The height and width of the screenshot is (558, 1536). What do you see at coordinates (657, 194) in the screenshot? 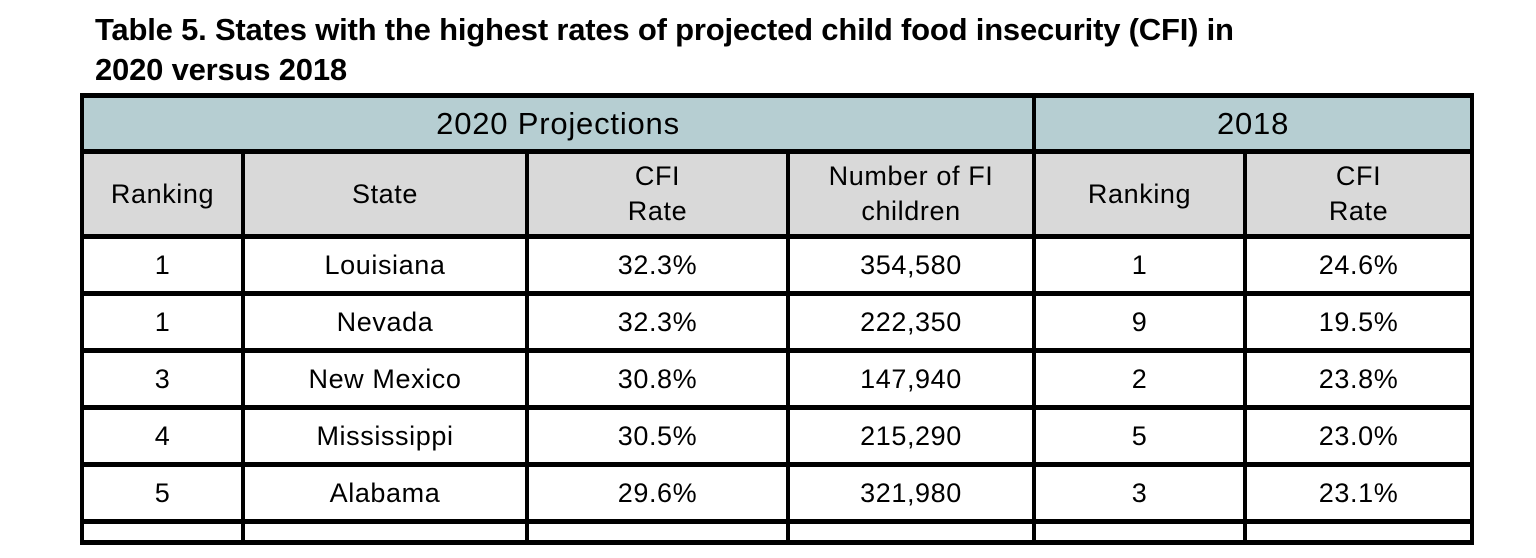
I see `column-header-cfi-rate-2020: CFI Rate` at bounding box center [657, 194].